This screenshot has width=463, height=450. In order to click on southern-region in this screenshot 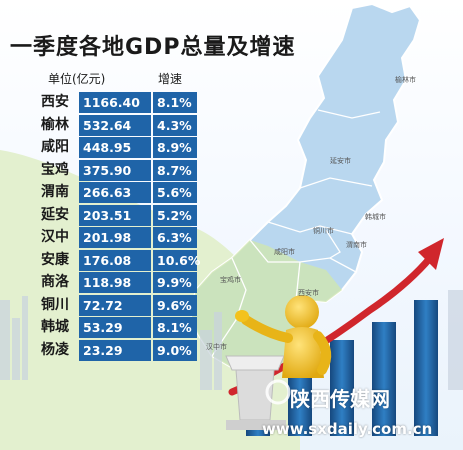, I will do `click(266, 309)`.